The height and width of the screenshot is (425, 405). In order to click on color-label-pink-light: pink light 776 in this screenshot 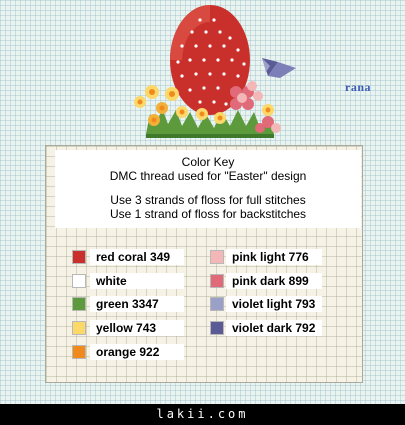, I will do `click(274, 257)`.